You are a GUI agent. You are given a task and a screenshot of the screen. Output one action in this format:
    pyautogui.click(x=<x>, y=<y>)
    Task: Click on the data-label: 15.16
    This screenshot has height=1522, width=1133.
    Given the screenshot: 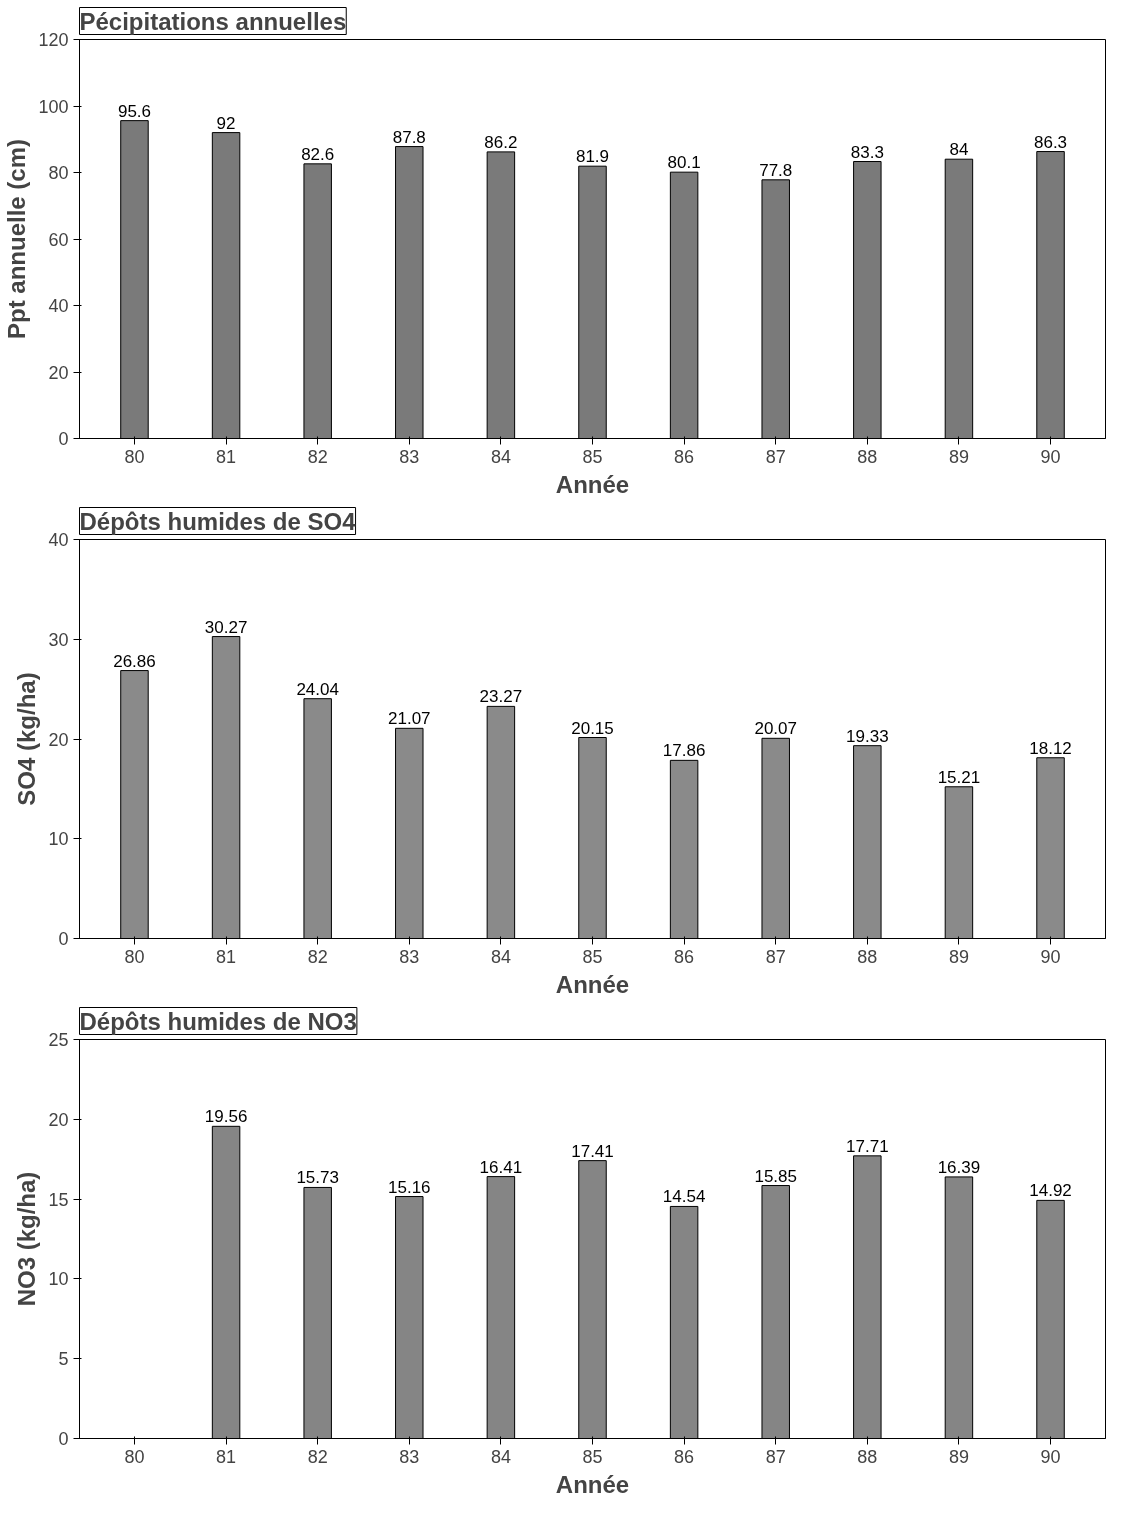 What is the action you would take?
    pyautogui.click(x=409, y=1187)
    